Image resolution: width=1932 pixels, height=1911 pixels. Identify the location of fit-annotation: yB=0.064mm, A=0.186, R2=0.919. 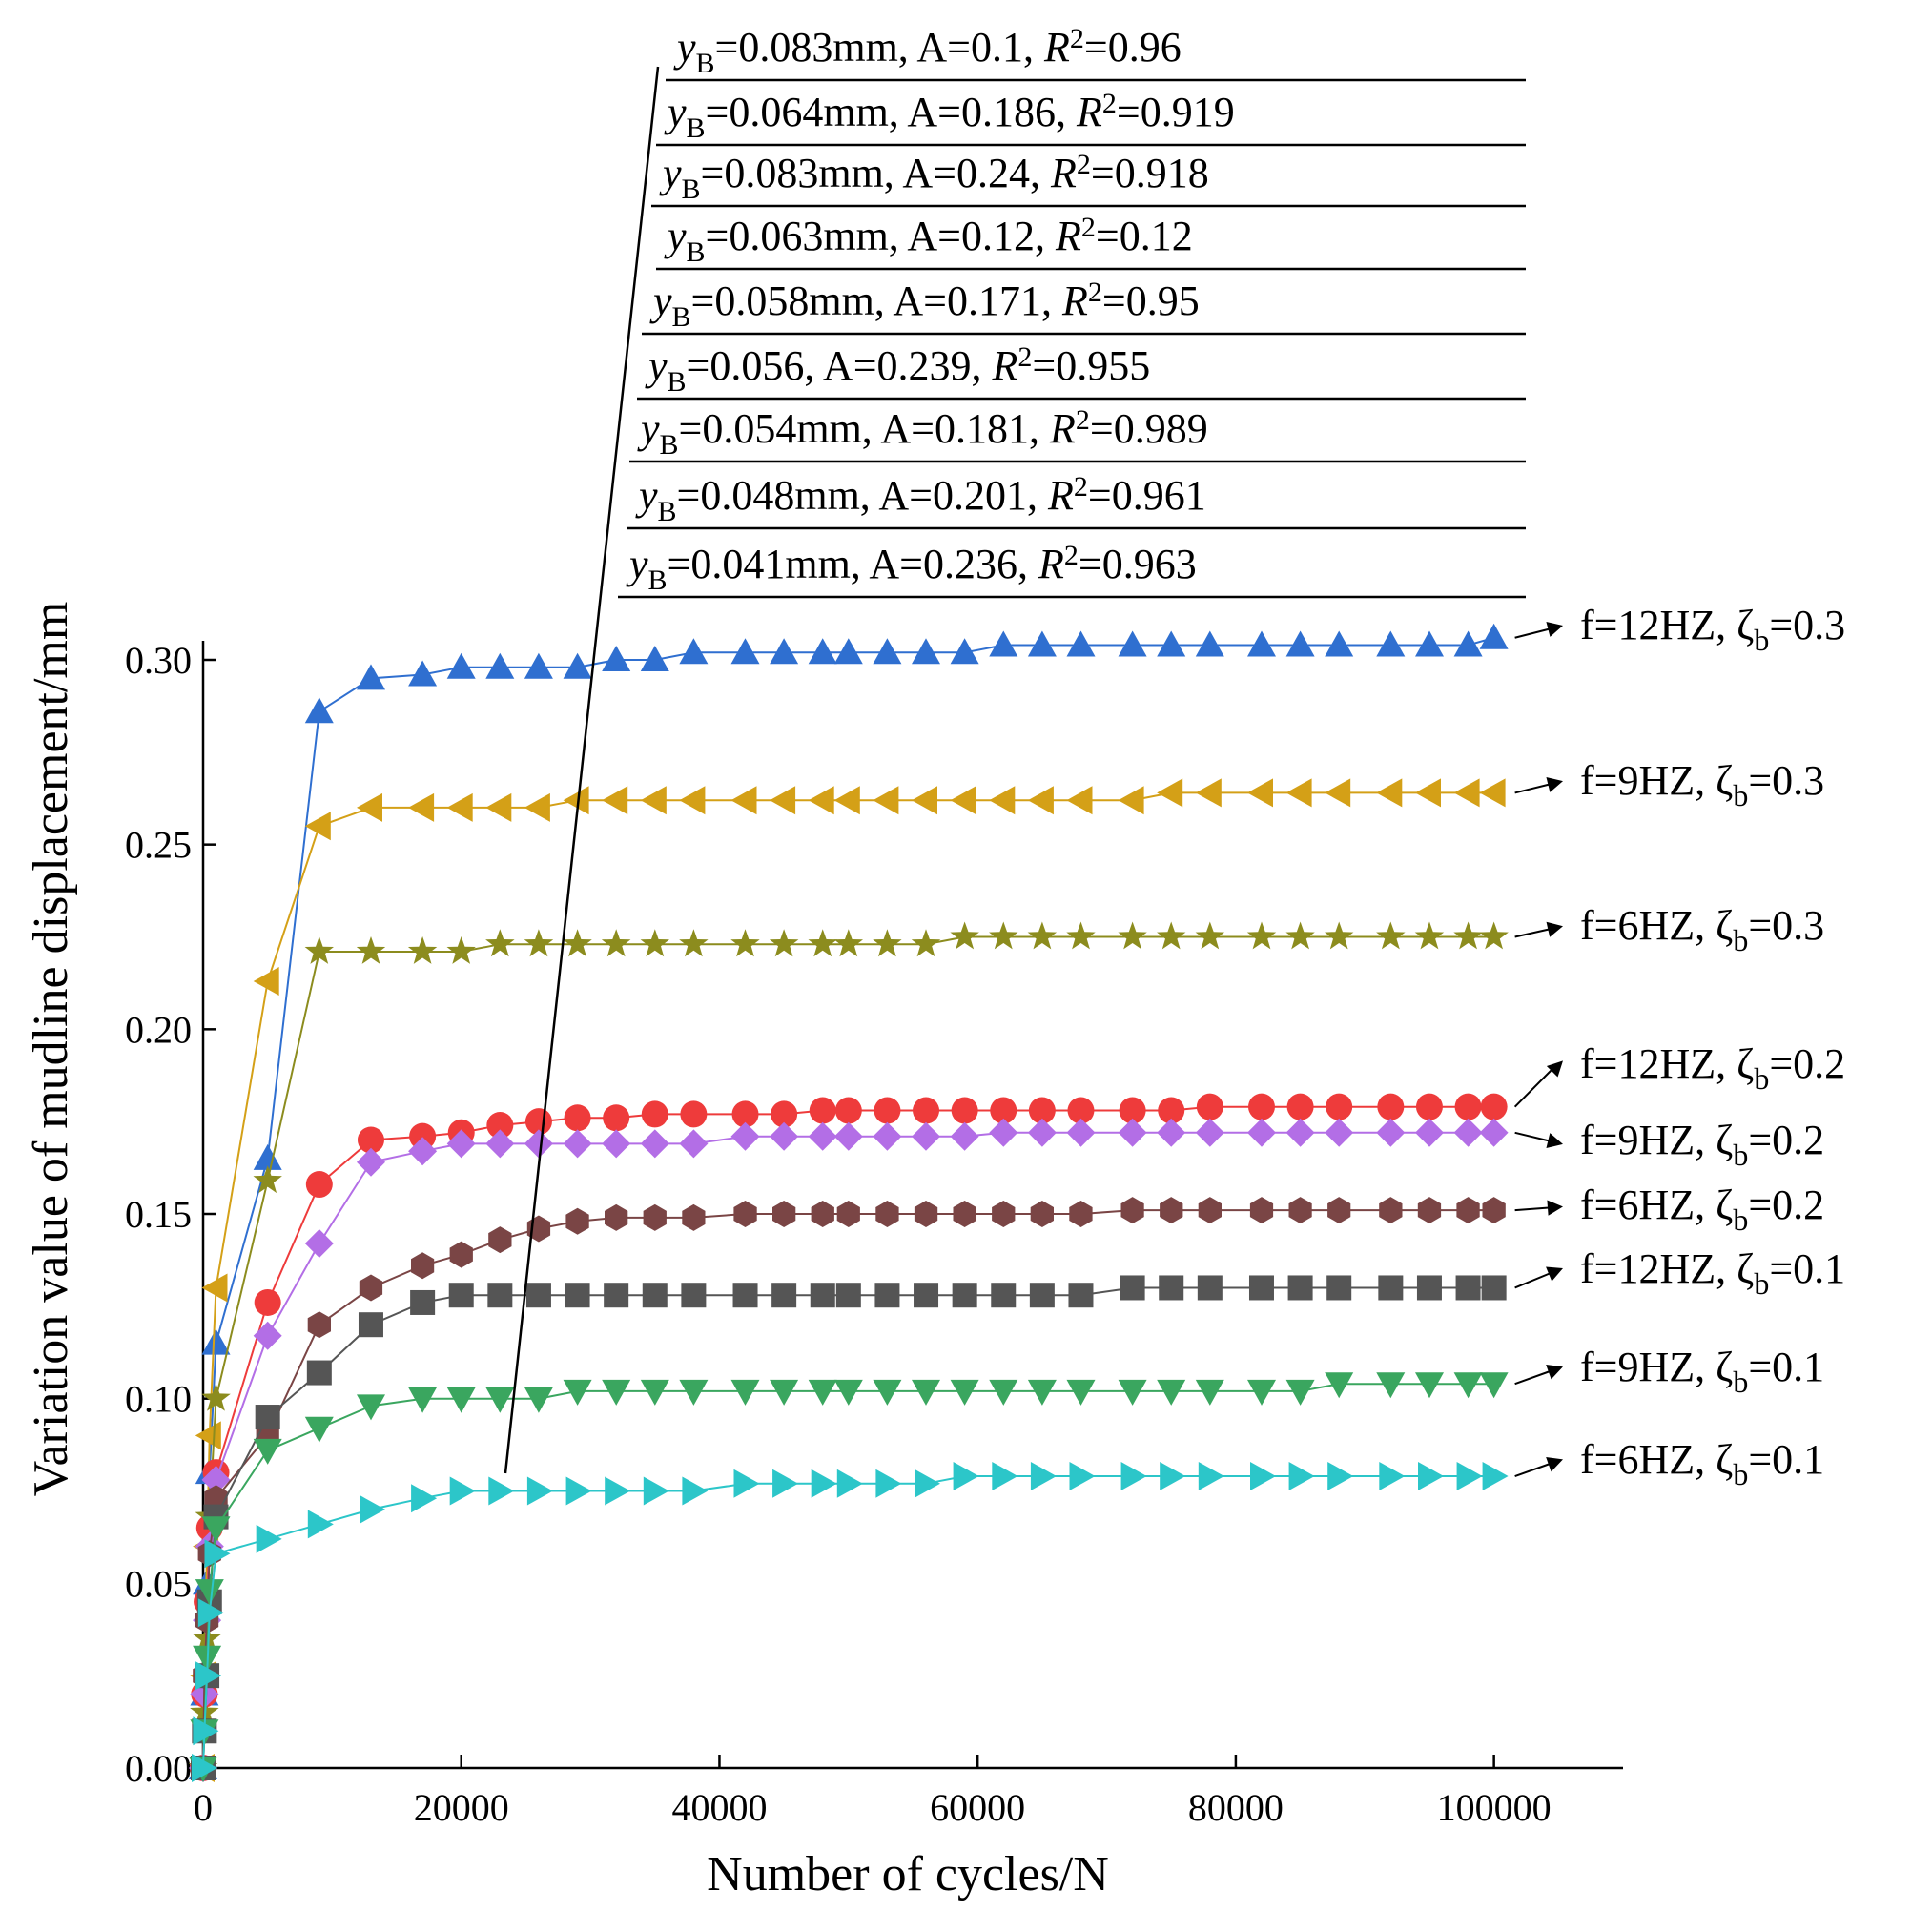
(1091, 118).